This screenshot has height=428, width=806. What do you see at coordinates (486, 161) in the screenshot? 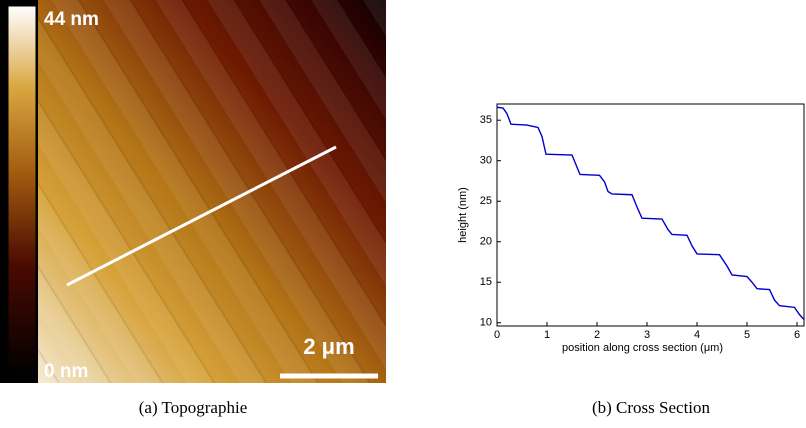
I see `y-tick-label: 30` at bounding box center [486, 161].